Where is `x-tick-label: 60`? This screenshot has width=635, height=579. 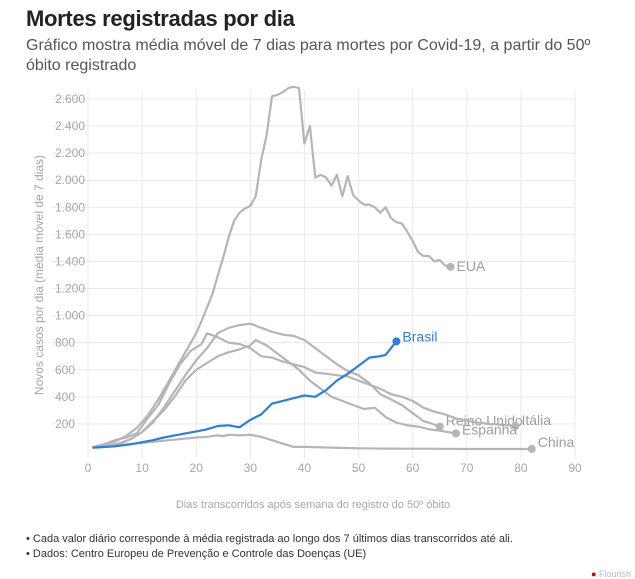
x-tick-label: 60 is located at coordinates (413, 468).